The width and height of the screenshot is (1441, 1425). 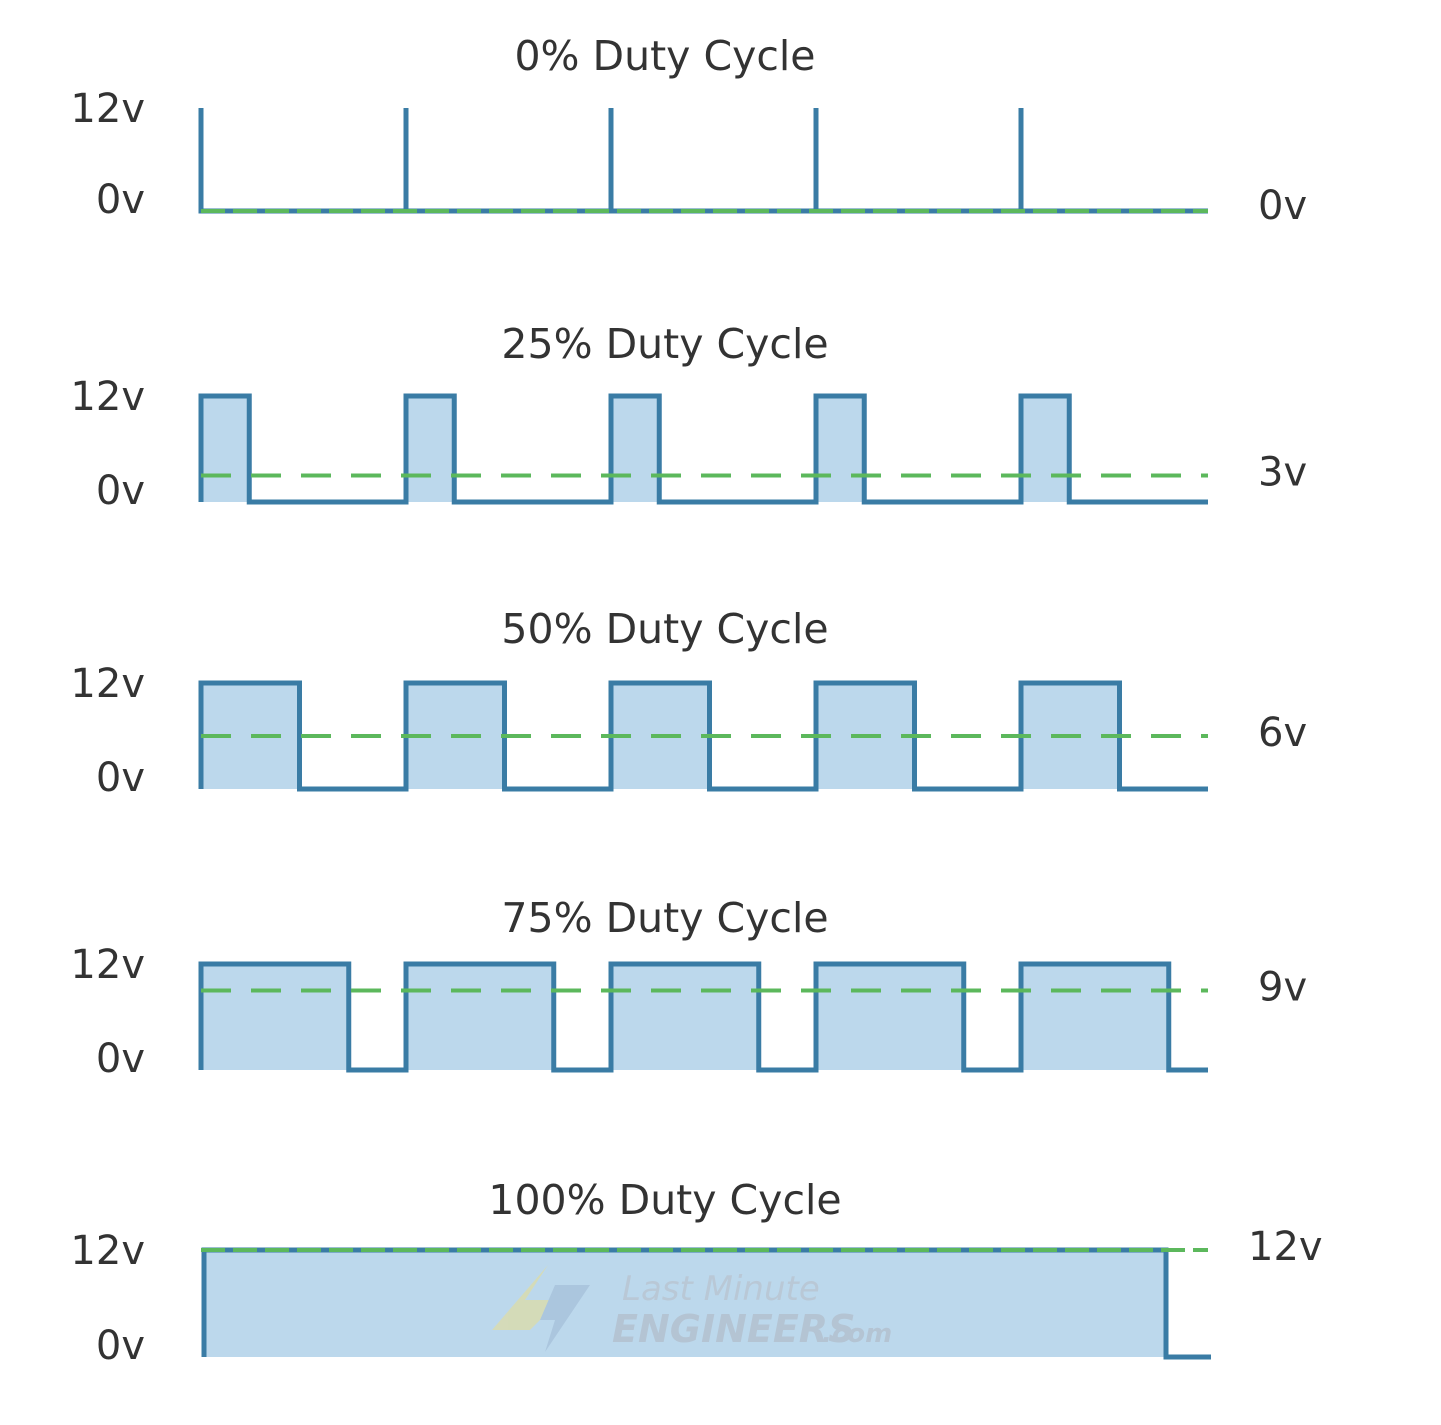 What do you see at coordinates (721, 1289) in the screenshot?
I see `watermark-line1: Last Minute` at bounding box center [721, 1289].